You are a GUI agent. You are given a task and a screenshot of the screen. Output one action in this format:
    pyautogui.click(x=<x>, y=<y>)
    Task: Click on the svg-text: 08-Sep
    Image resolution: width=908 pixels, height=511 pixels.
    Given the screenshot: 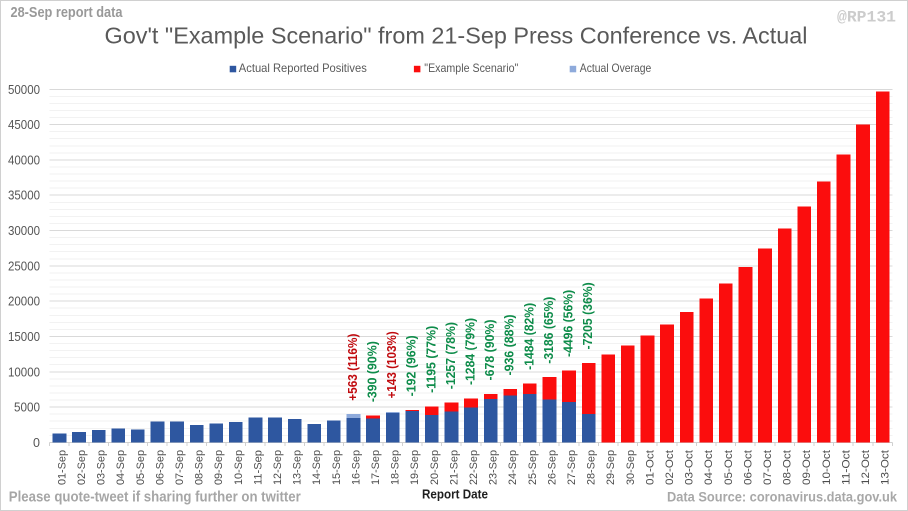 What is the action you would take?
    pyautogui.click(x=200, y=467)
    